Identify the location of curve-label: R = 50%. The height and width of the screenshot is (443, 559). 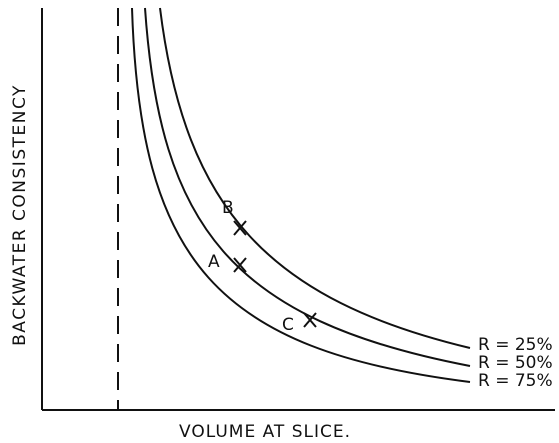
(515, 363).